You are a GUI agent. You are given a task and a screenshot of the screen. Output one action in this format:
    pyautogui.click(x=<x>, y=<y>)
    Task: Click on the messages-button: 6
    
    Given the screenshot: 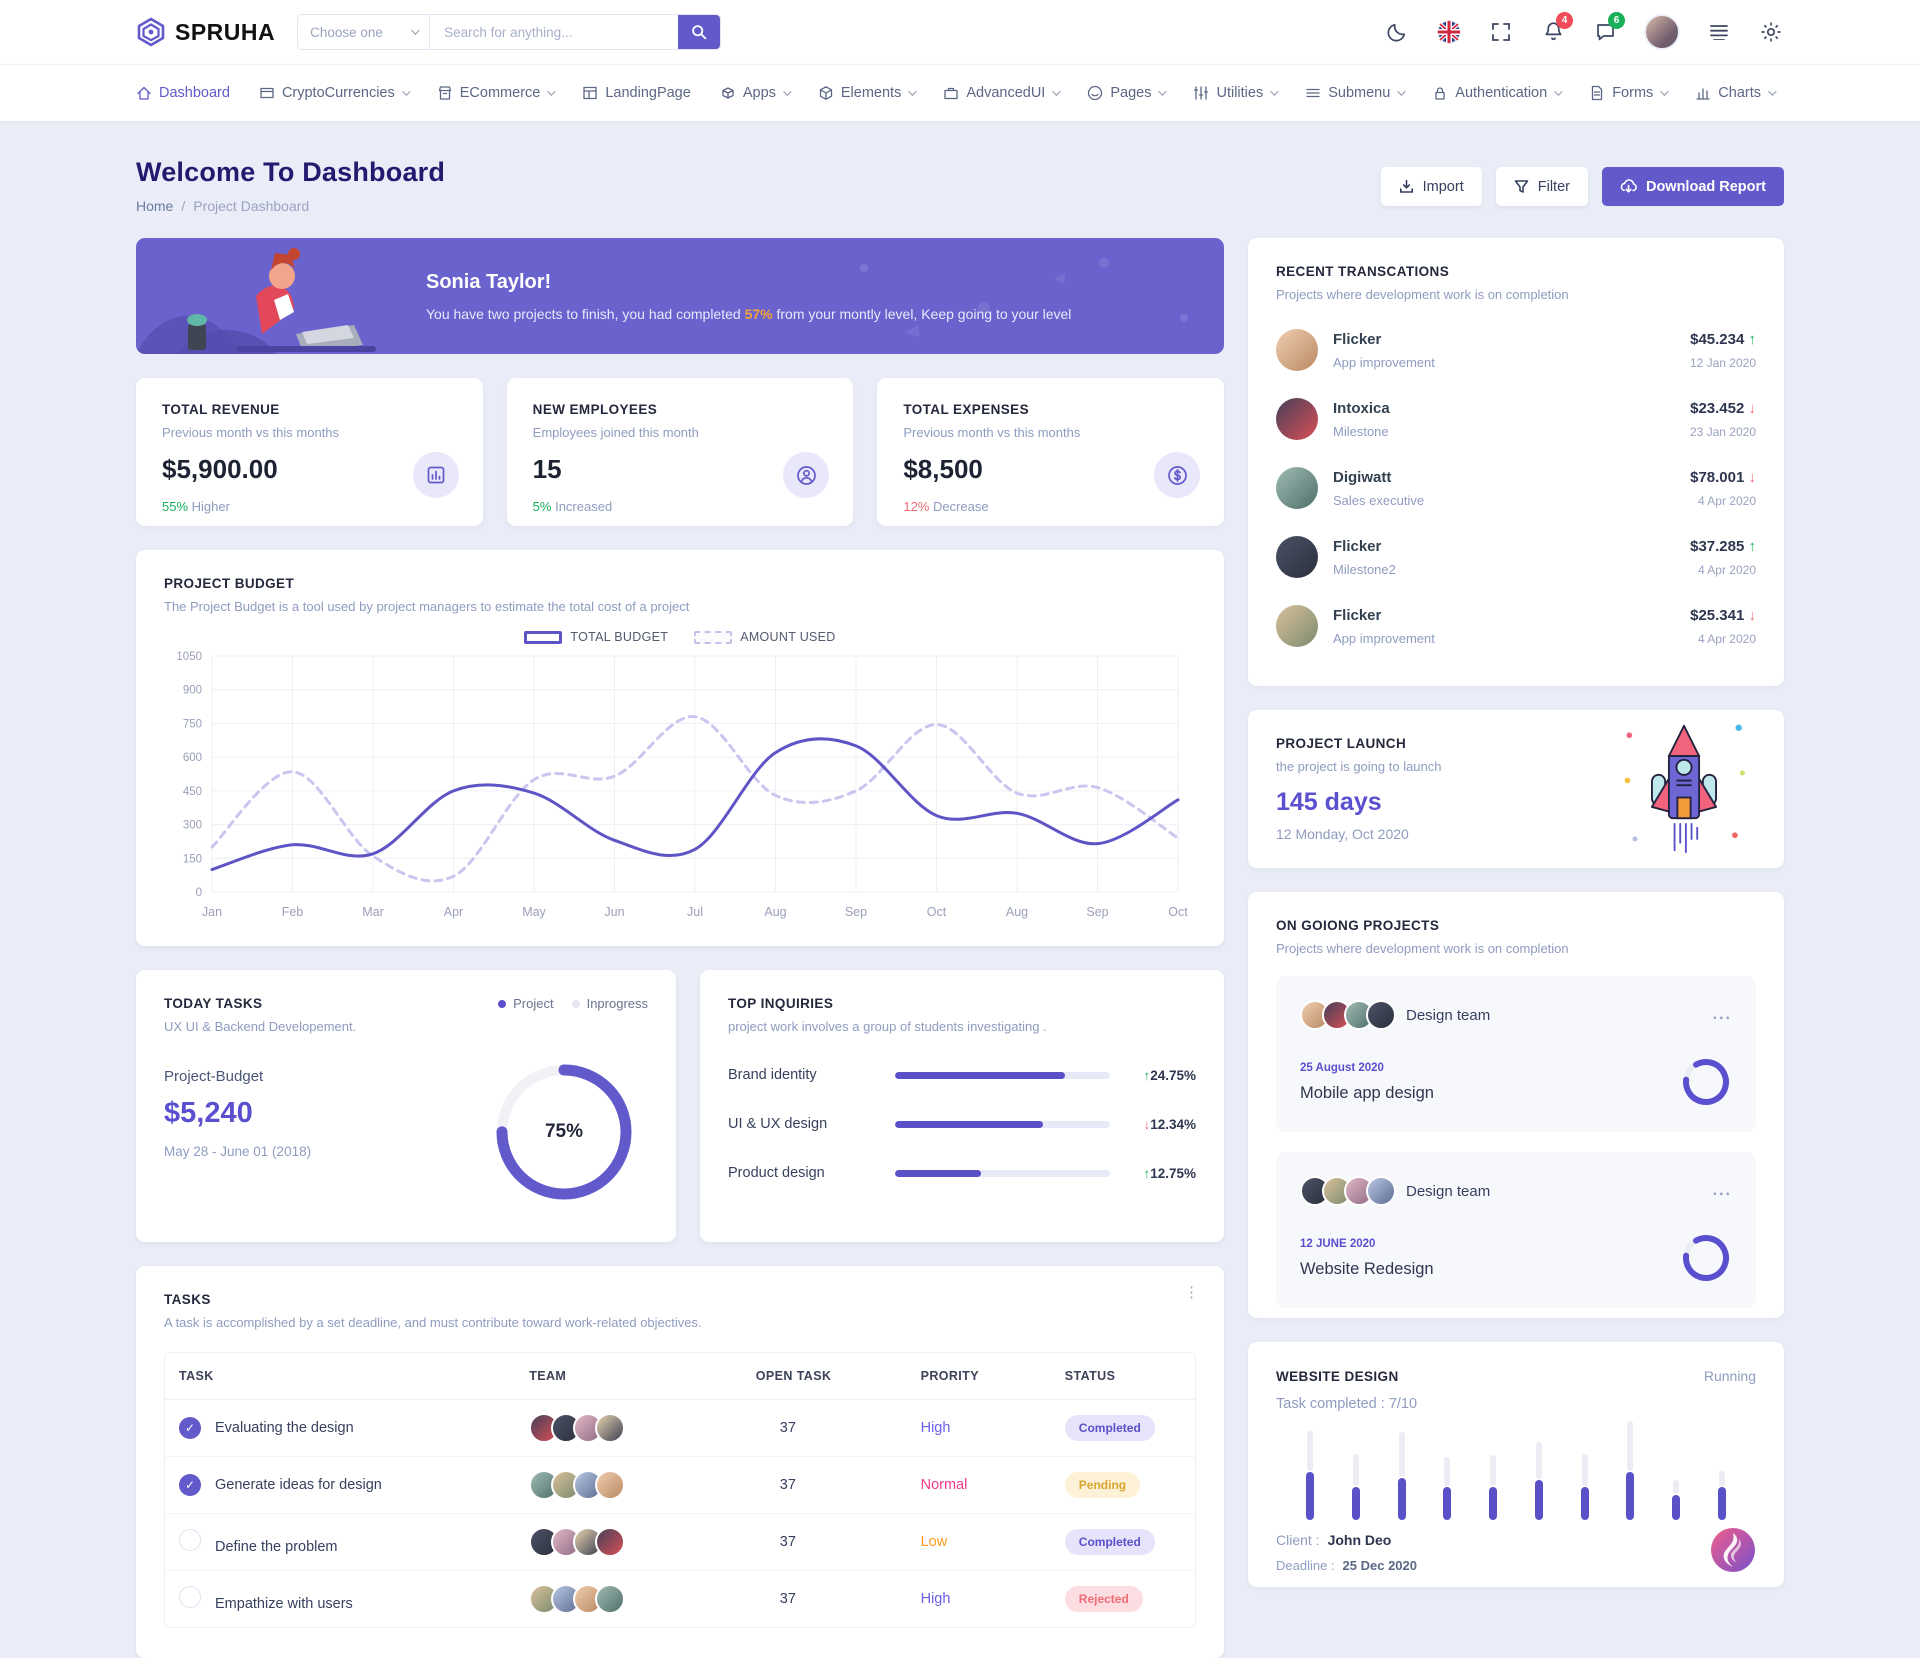 What is the action you would take?
    pyautogui.click(x=1608, y=28)
    